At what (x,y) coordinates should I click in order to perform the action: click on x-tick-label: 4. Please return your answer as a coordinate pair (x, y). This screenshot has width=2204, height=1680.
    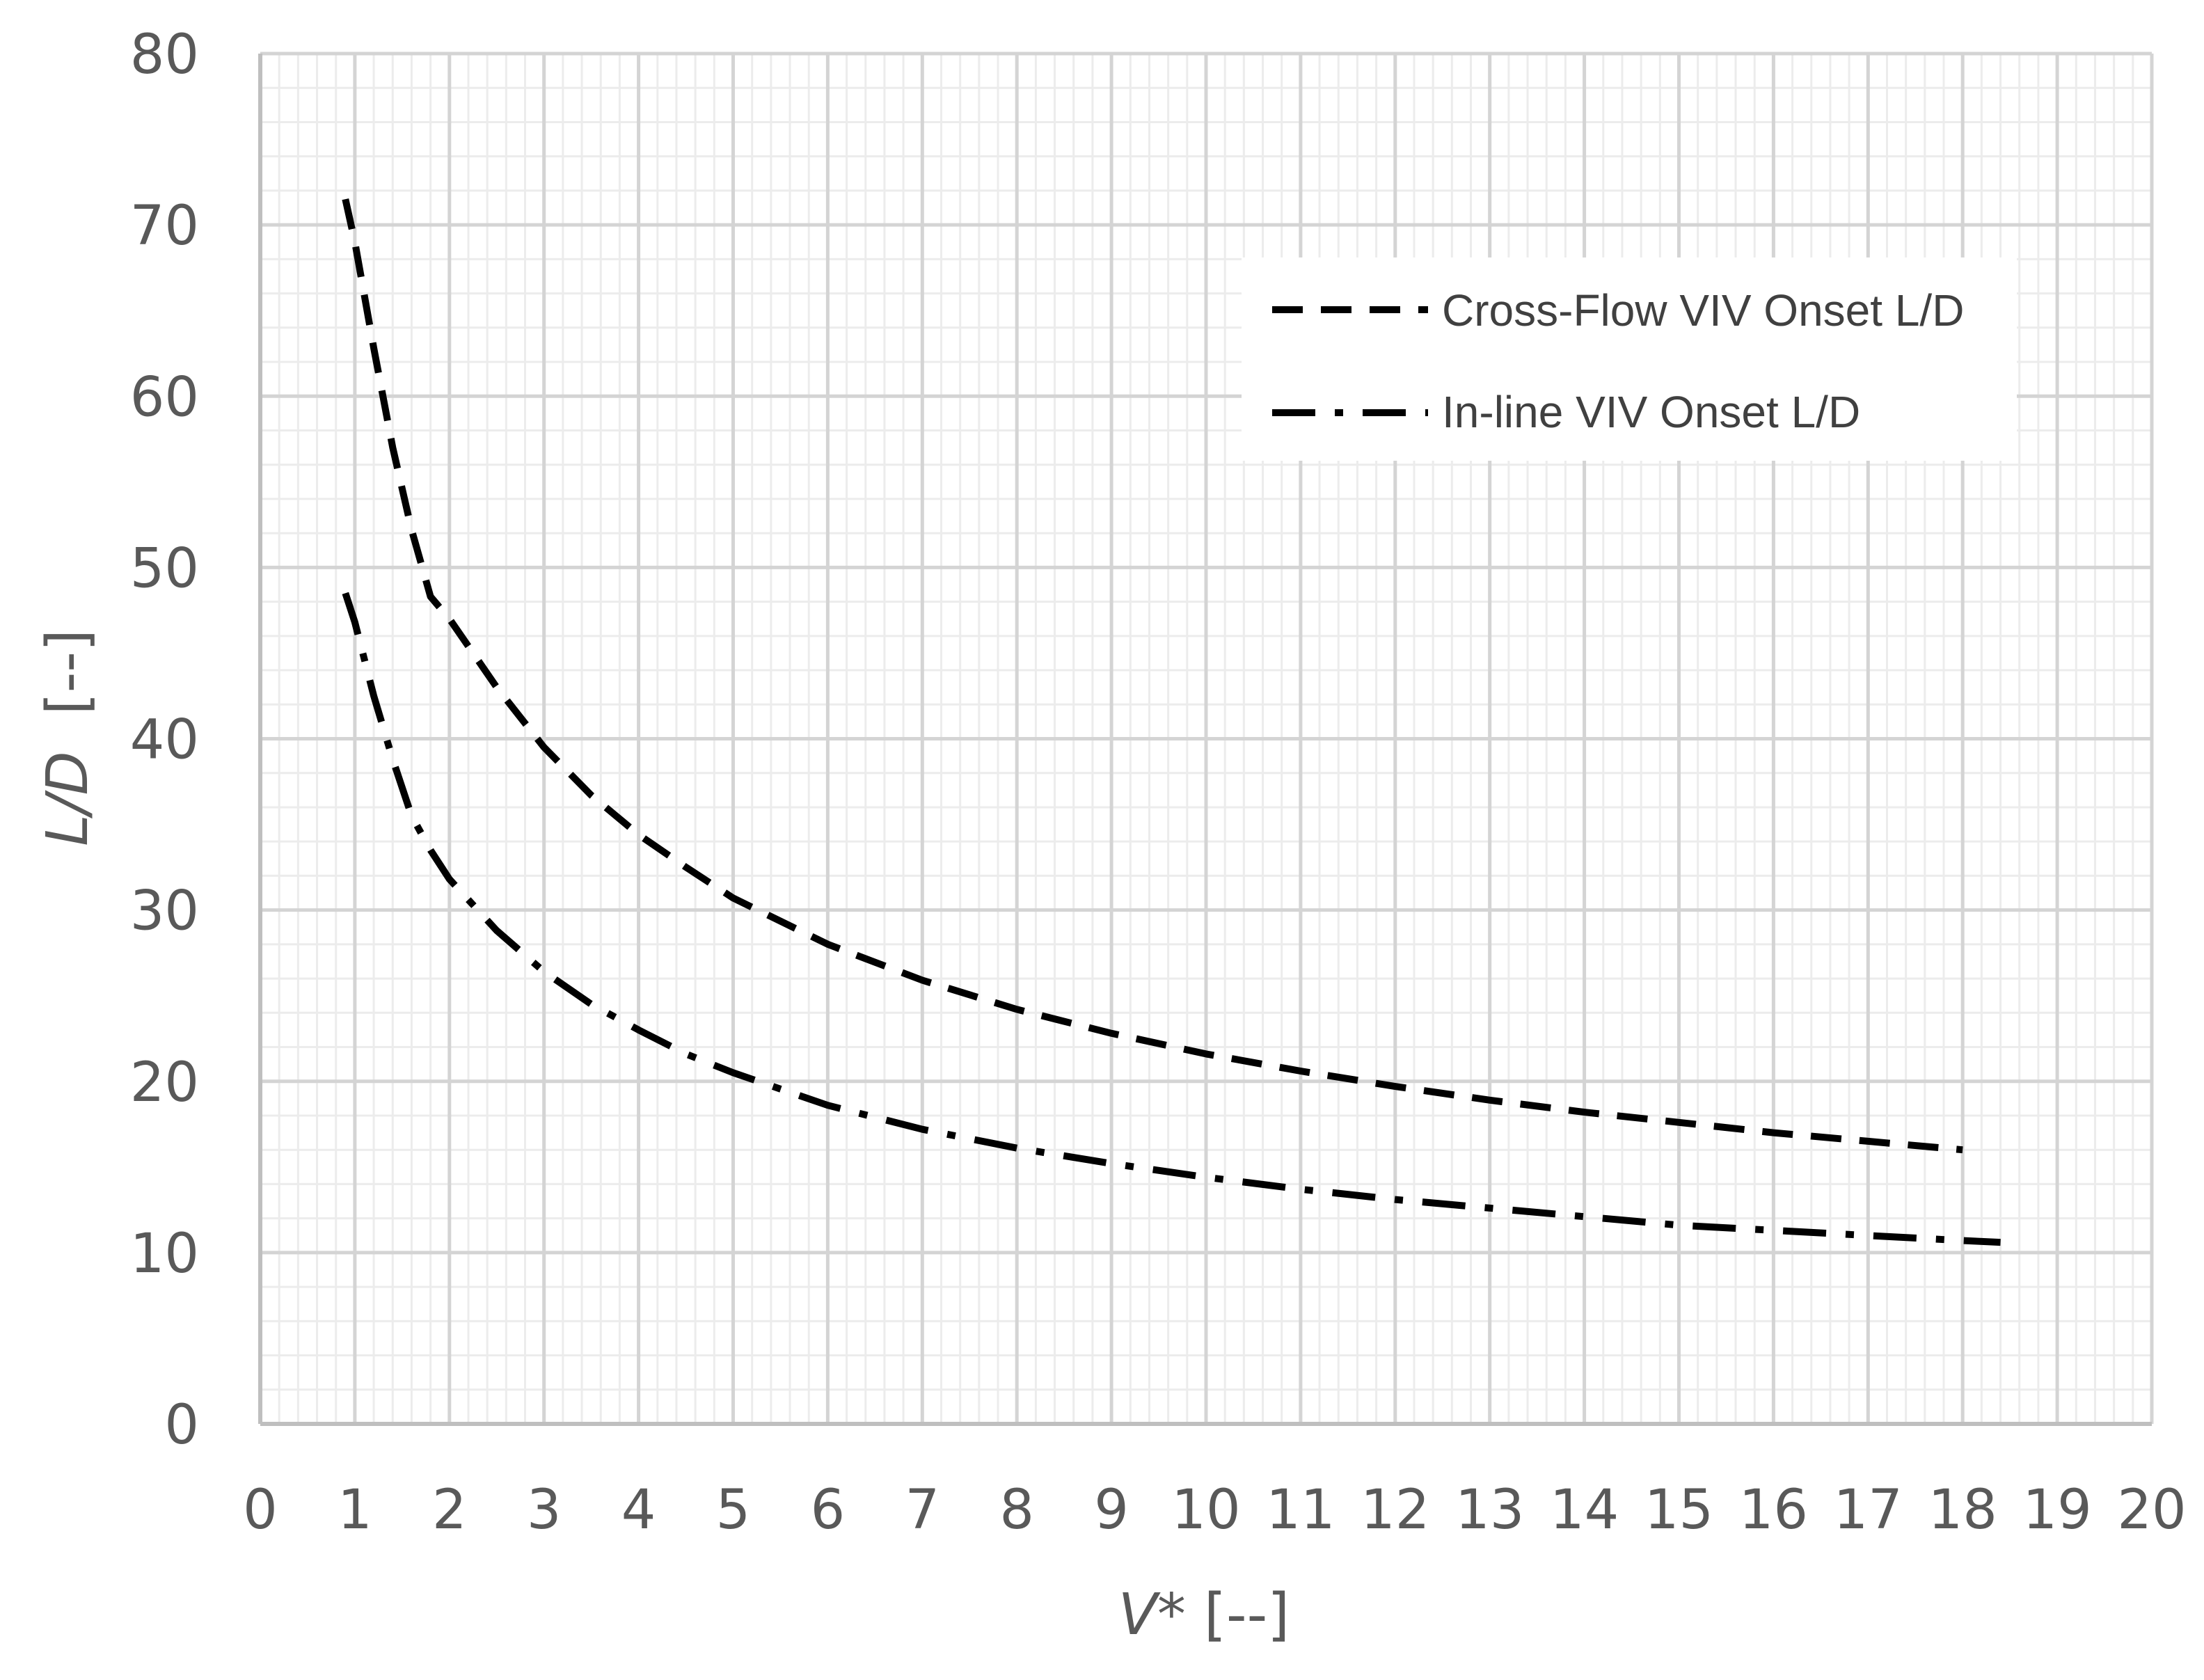
    Looking at the image, I should click on (638, 1510).